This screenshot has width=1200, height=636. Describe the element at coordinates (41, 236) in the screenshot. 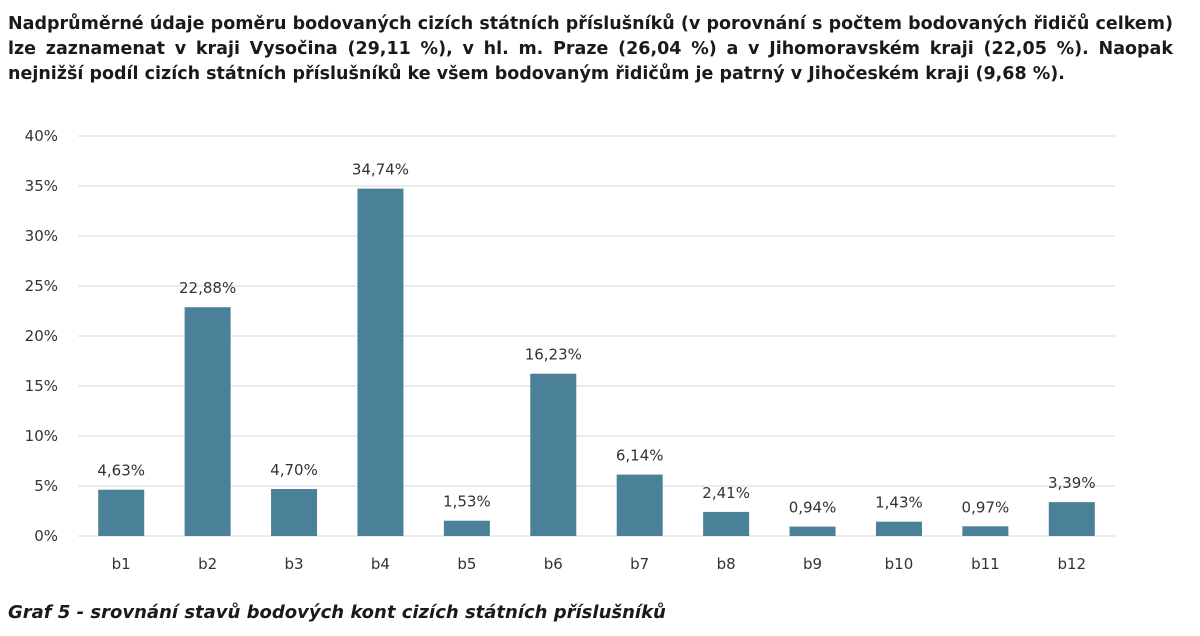

I see `y-tick-label: 30%` at that location.